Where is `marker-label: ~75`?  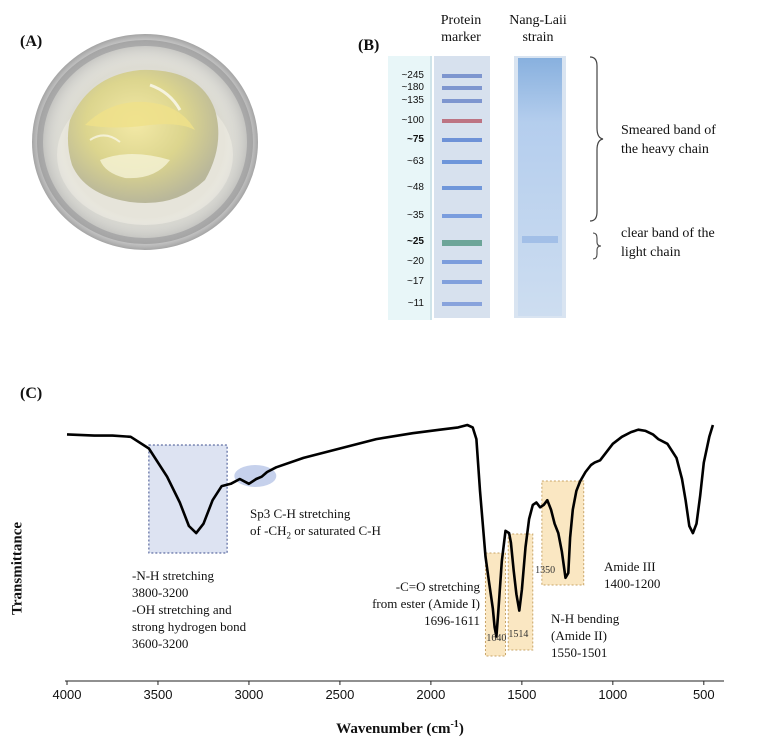 marker-label: ~75 is located at coordinates (415, 139).